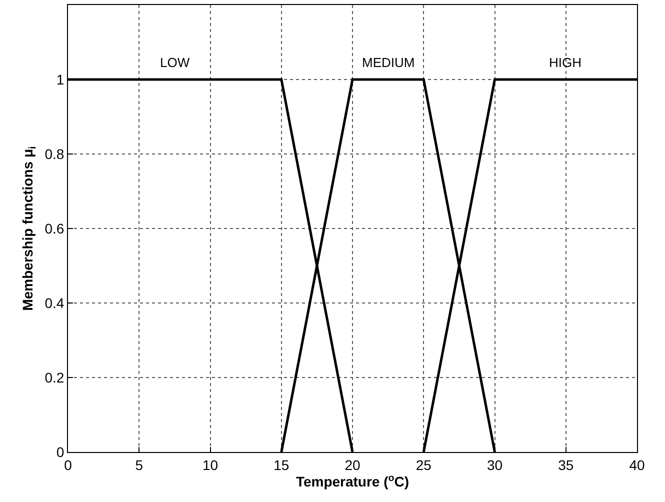 Image resolution: width=665 pixels, height=502 pixels. I want to click on y-tick-label: 0.6, so click(54, 228).